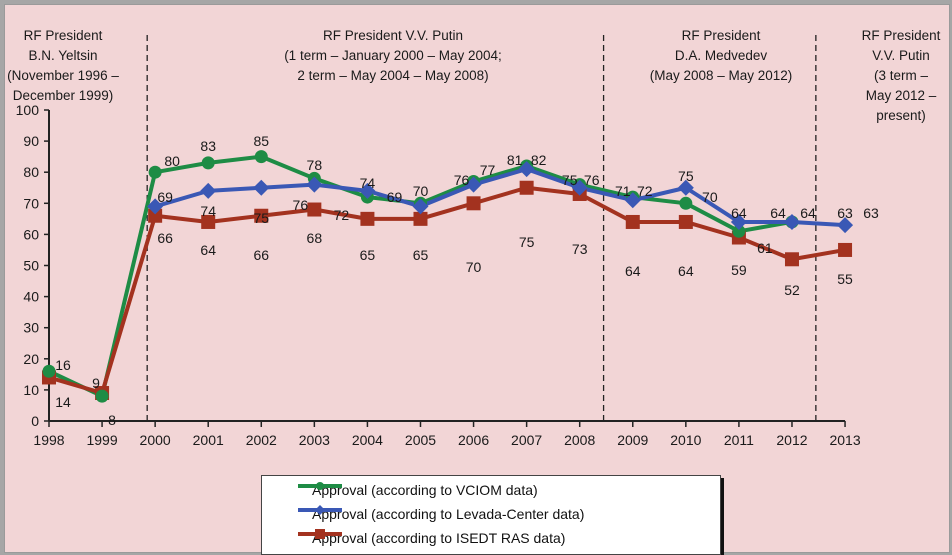 Image resolution: width=952 pixels, height=555 pixels. Describe the element at coordinates (28, 110) in the screenshot. I see `y-tick-label: 100` at that location.